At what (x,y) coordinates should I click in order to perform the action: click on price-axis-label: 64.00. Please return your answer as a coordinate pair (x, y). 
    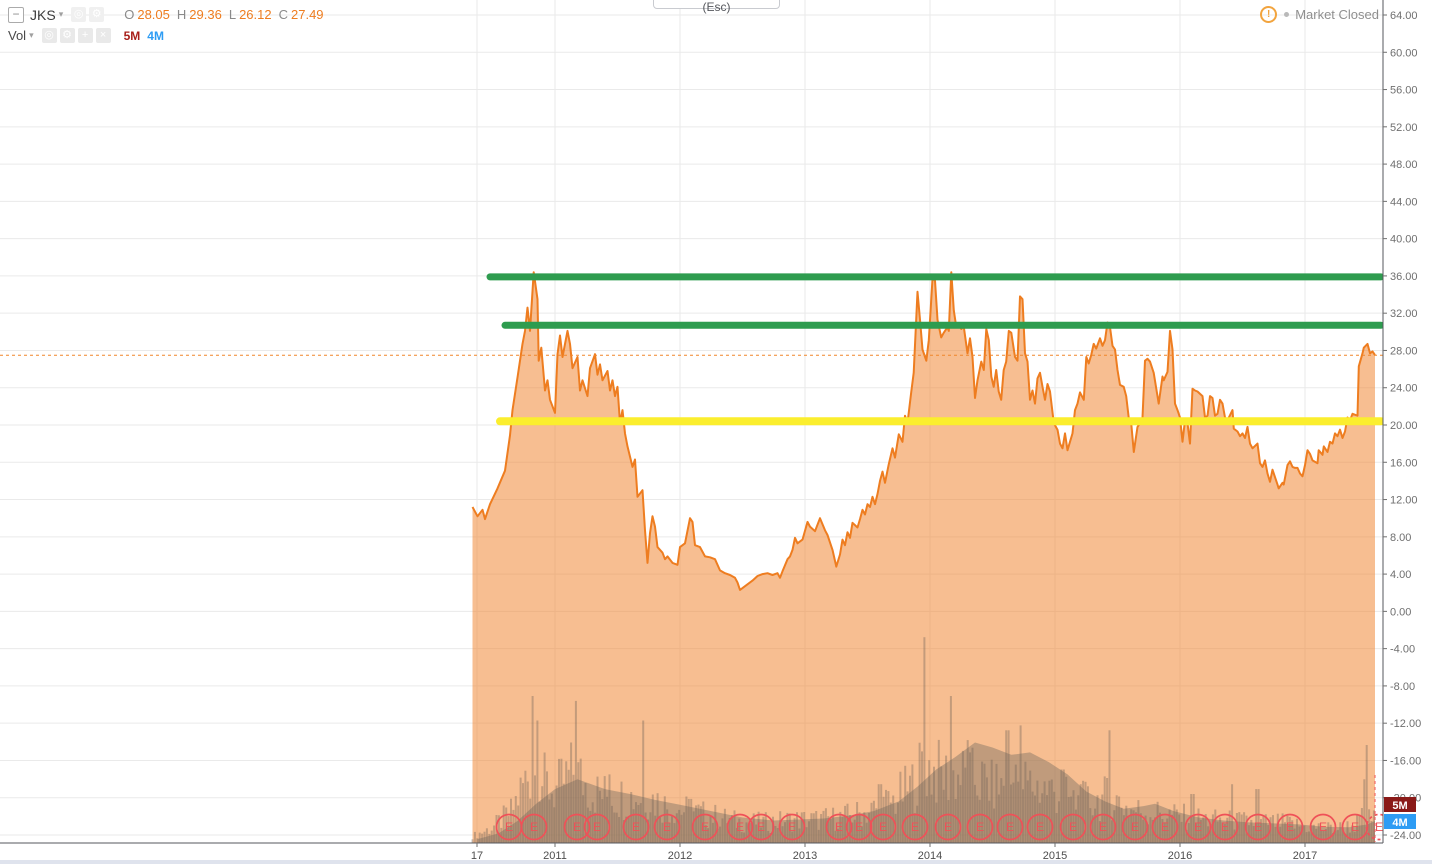
    Looking at the image, I should click on (1404, 16).